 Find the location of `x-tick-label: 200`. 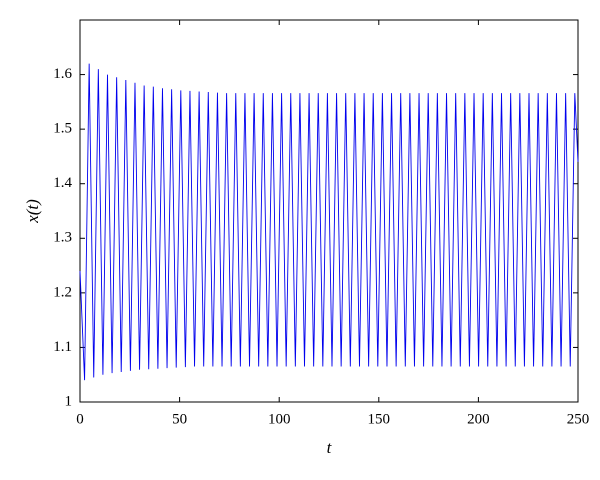

x-tick-label: 200 is located at coordinates (478, 419).